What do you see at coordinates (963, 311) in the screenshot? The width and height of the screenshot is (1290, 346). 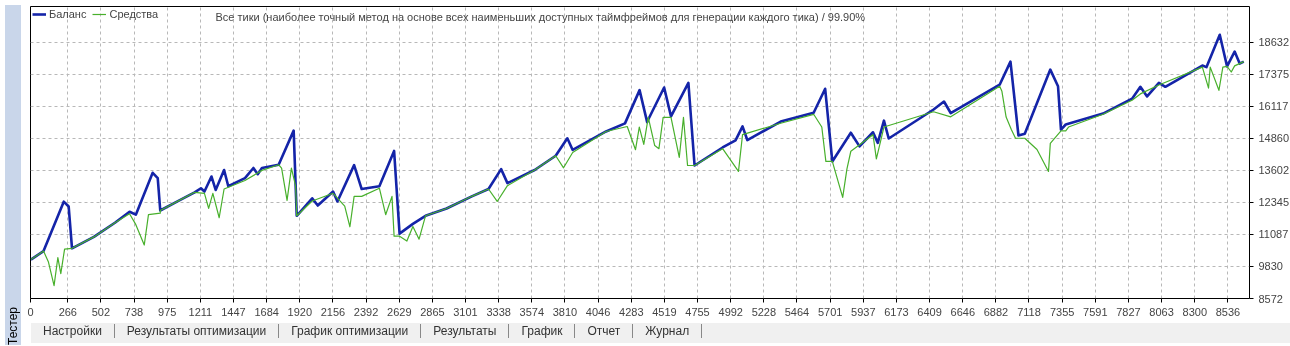 I see `x-tick-label: 6646` at bounding box center [963, 311].